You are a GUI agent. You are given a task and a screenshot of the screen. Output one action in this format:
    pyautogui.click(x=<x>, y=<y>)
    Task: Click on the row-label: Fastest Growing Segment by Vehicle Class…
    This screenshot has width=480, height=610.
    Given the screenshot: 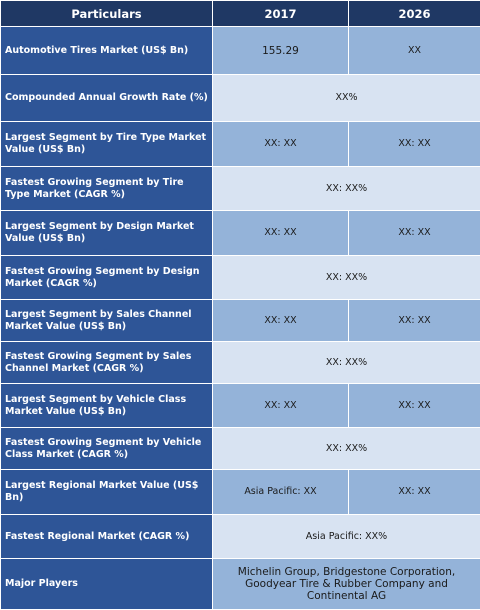 What is the action you would take?
    pyautogui.click(x=107, y=449)
    